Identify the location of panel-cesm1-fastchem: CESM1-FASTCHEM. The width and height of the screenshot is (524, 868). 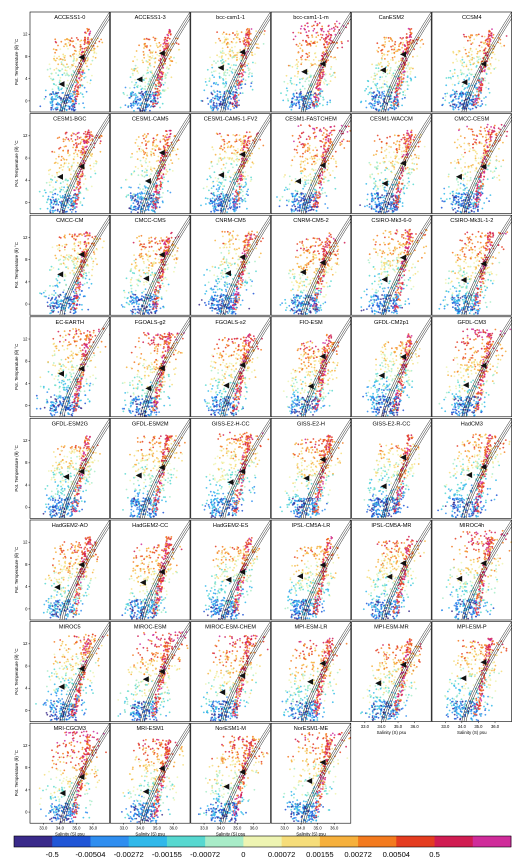
(311, 163).